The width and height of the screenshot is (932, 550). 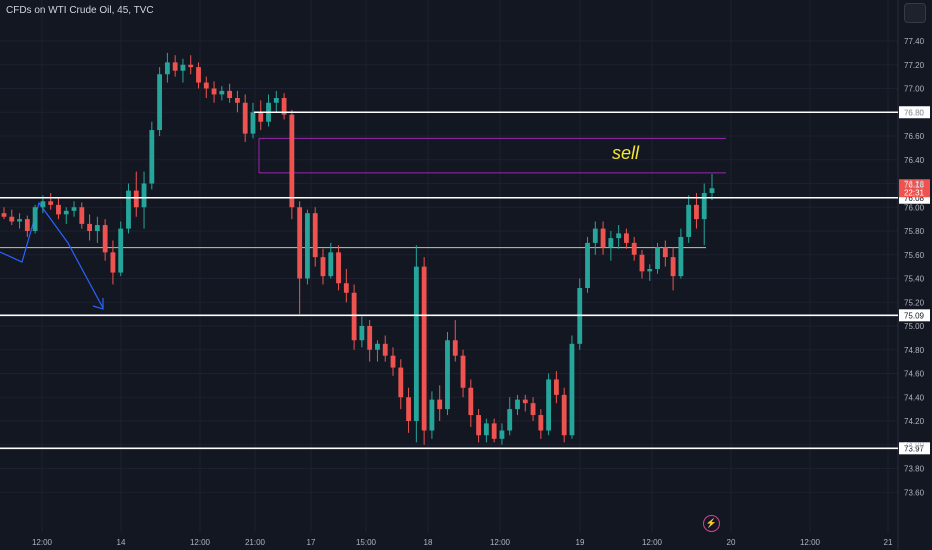 What do you see at coordinates (915, 13) in the screenshot?
I see `menu-icon` at bounding box center [915, 13].